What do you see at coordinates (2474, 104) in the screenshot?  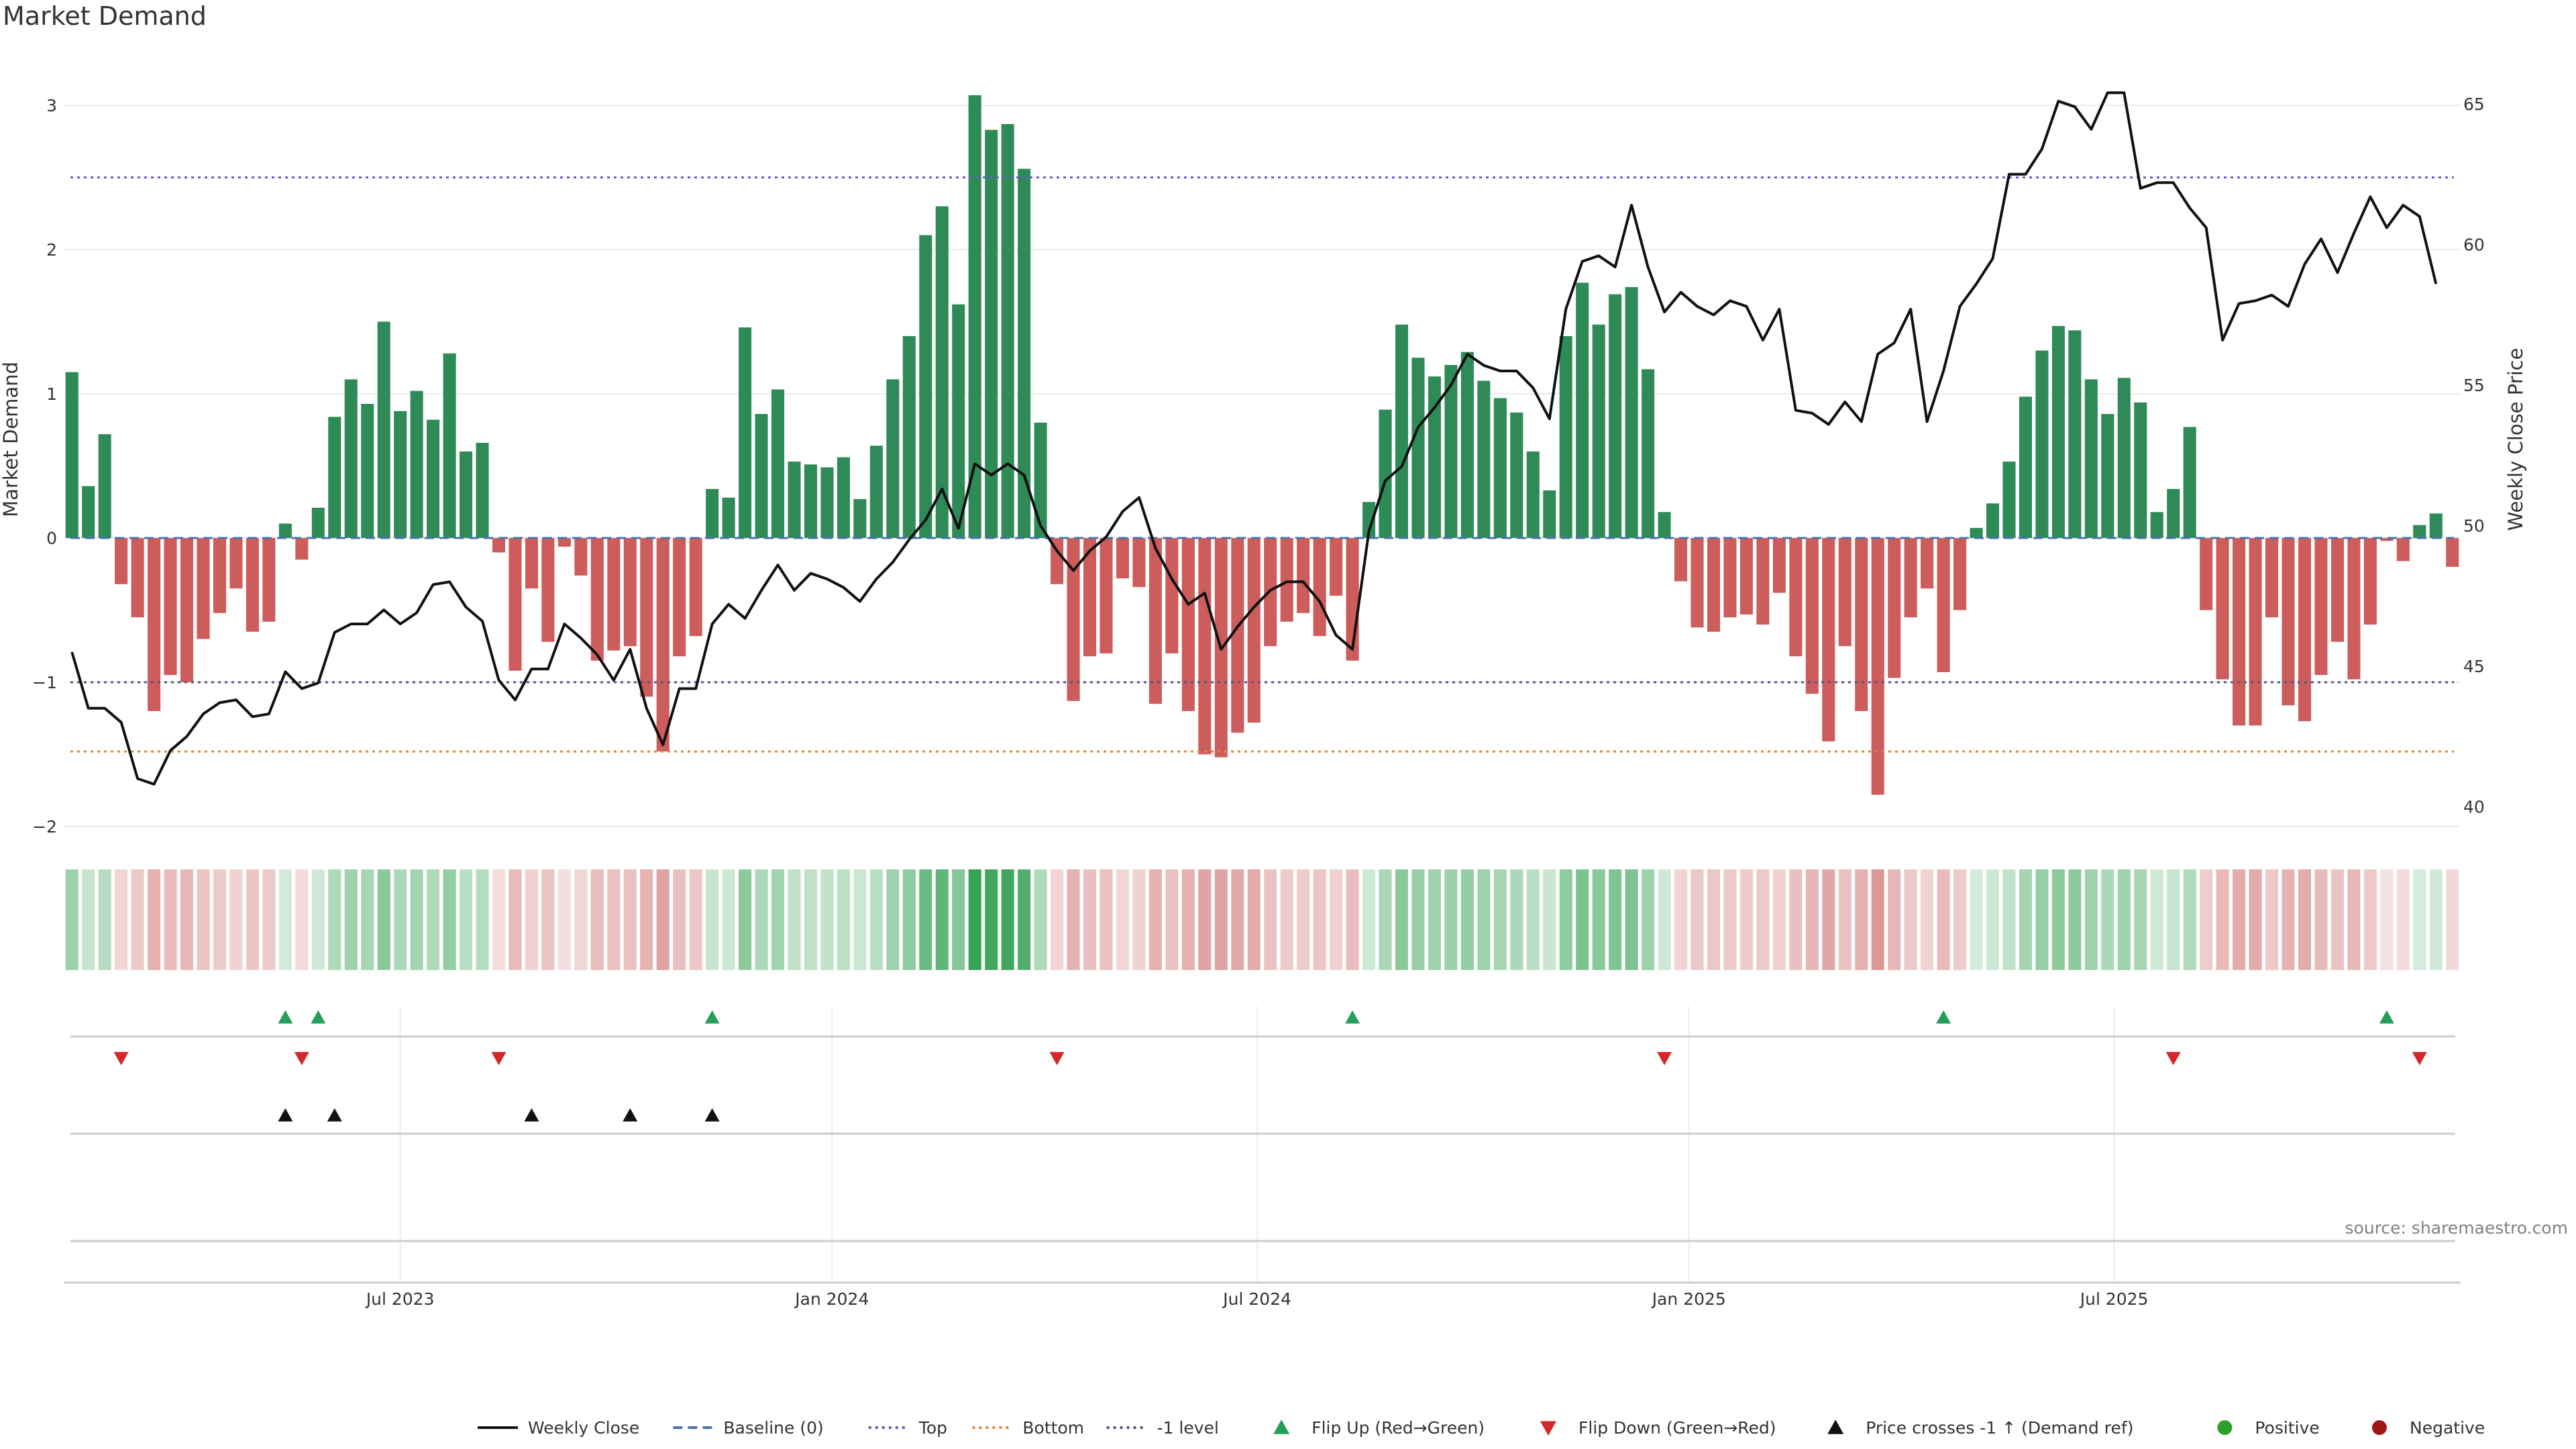 I see `y2-tick-label: 65` at bounding box center [2474, 104].